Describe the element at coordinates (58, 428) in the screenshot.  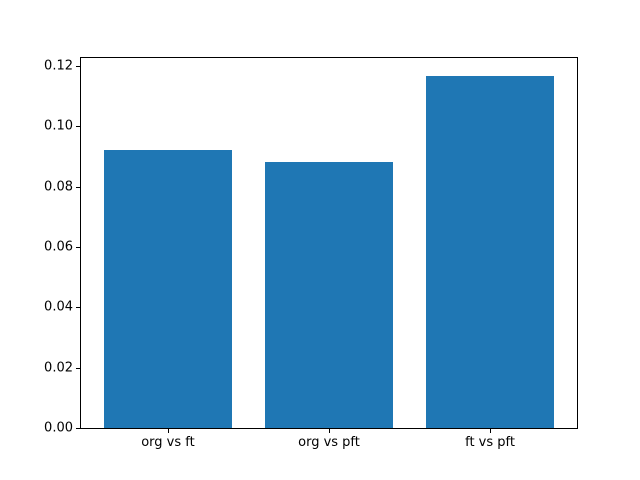
I see `y-tick-label-0.00: 0.00` at that location.